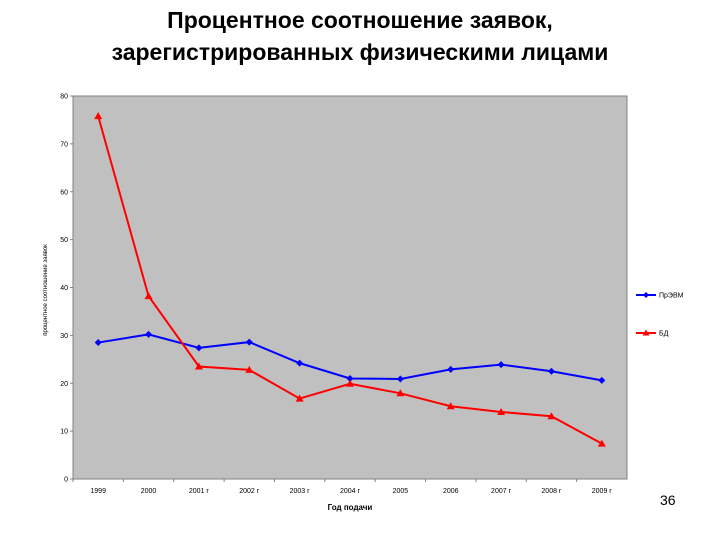  What do you see at coordinates (199, 491) in the screenshot?
I see `x-tick-label: 2001 г` at bounding box center [199, 491].